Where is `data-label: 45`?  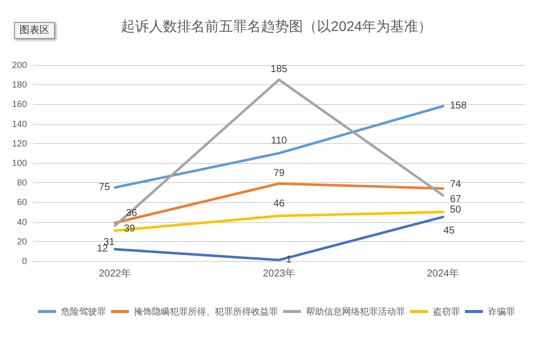
data-label: 45 is located at coordinates (449, 230).